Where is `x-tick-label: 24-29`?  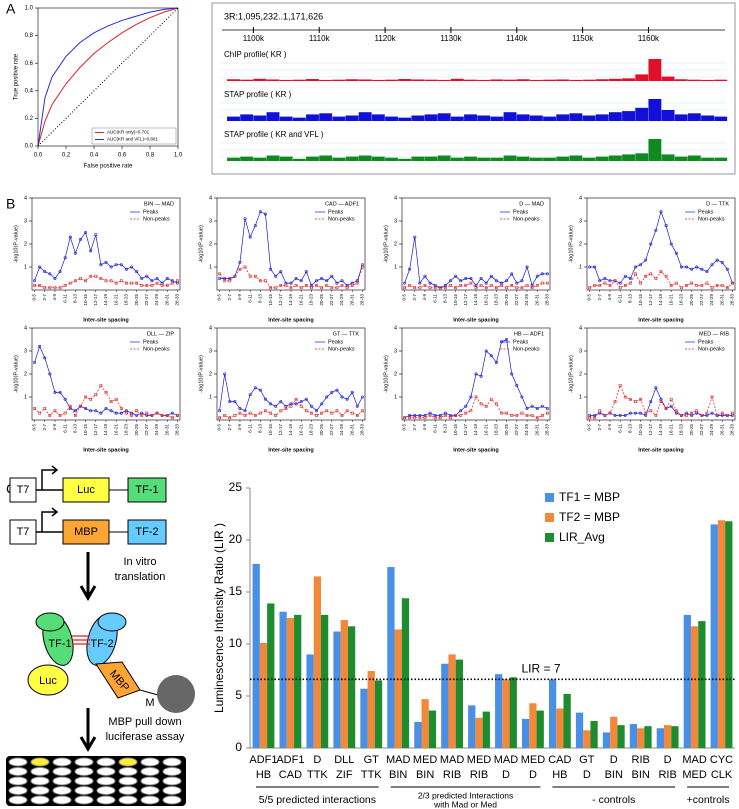 x-tick-label: 24-29 is located at coordinates (711, 300).